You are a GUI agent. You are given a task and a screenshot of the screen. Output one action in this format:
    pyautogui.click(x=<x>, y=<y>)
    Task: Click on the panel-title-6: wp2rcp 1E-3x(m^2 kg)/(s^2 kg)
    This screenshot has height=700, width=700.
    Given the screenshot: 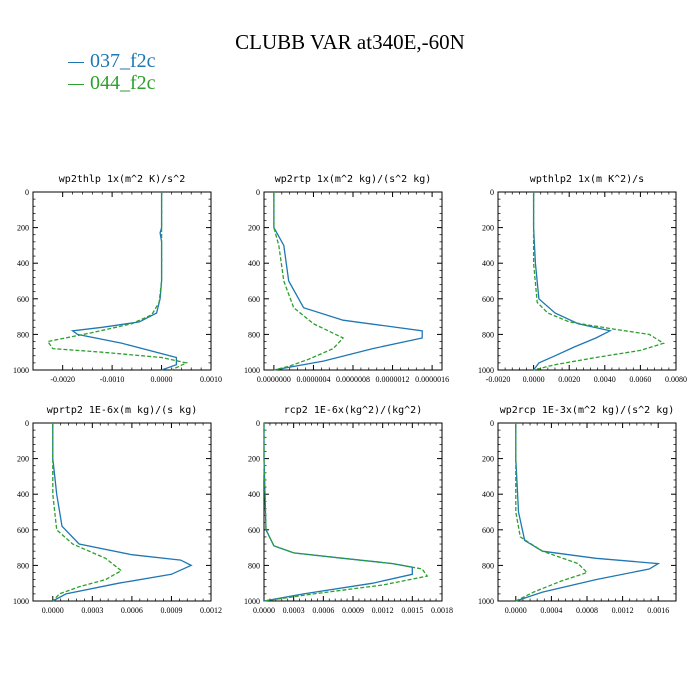 What is the action you would take?
    pyautogui.click(x=587, y=410)
    